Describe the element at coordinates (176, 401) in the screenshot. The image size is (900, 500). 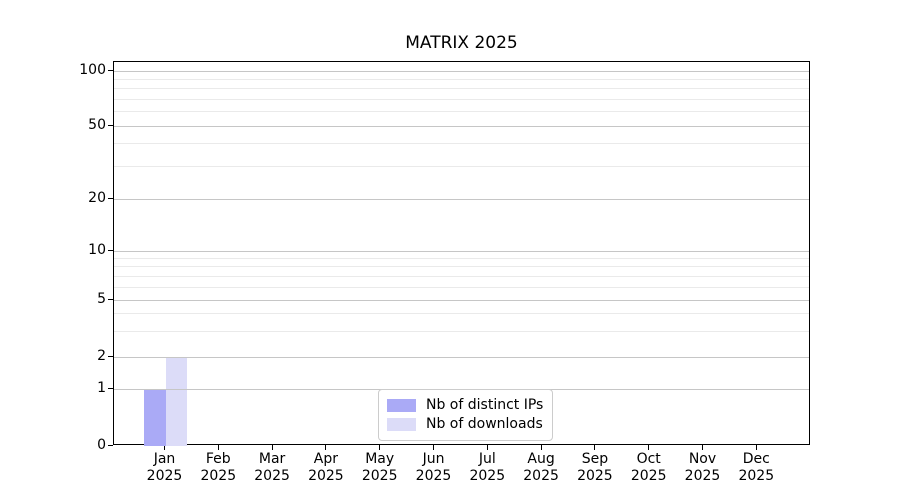
I see `bar-downloads-jan` at that location.